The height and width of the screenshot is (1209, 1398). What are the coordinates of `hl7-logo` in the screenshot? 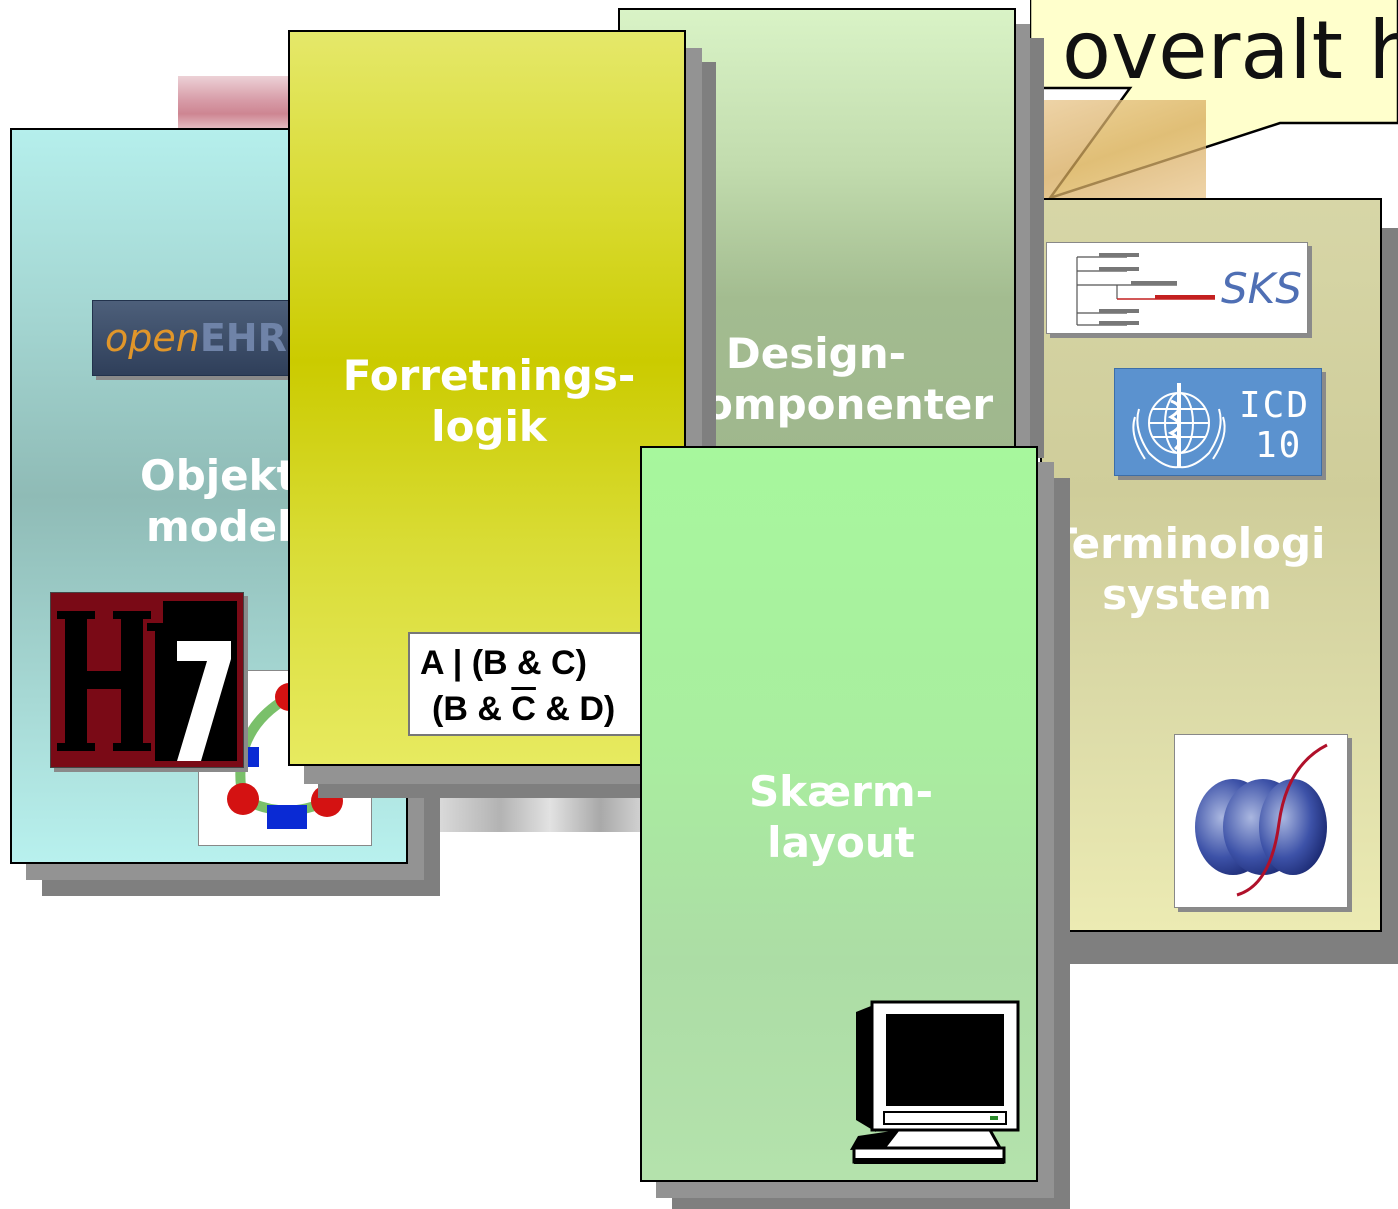 It's located at (147, 680).